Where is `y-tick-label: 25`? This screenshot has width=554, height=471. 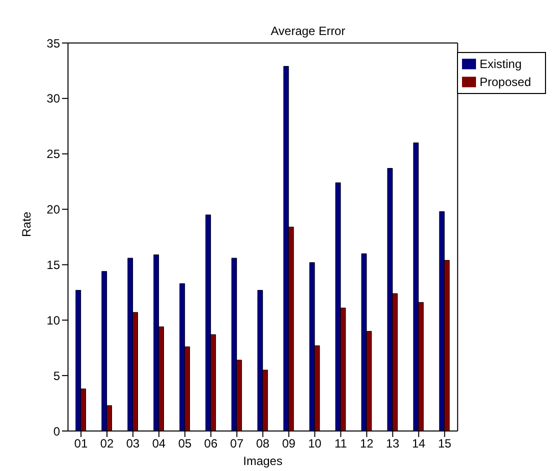 y-tick-label: 25 is located at coordinates (53, 154).